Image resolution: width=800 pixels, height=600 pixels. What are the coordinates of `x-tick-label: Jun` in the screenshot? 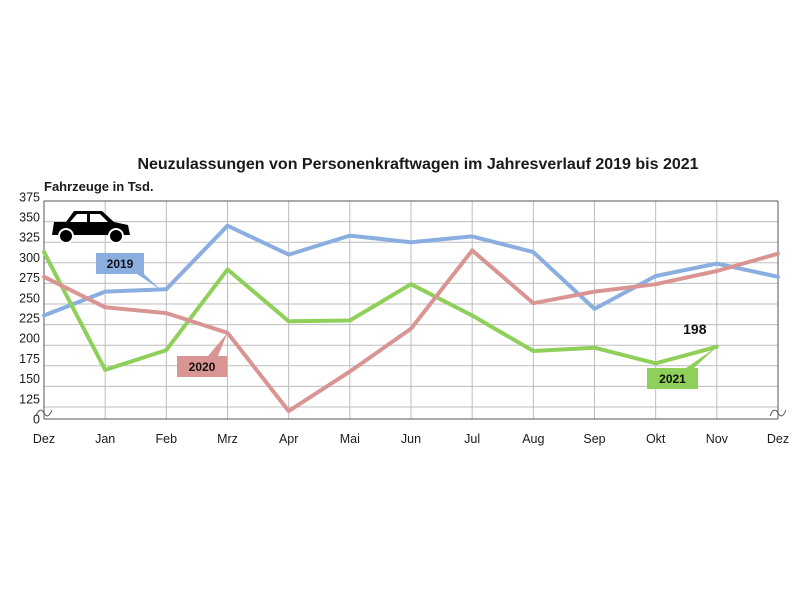 It's located at (411, 439).